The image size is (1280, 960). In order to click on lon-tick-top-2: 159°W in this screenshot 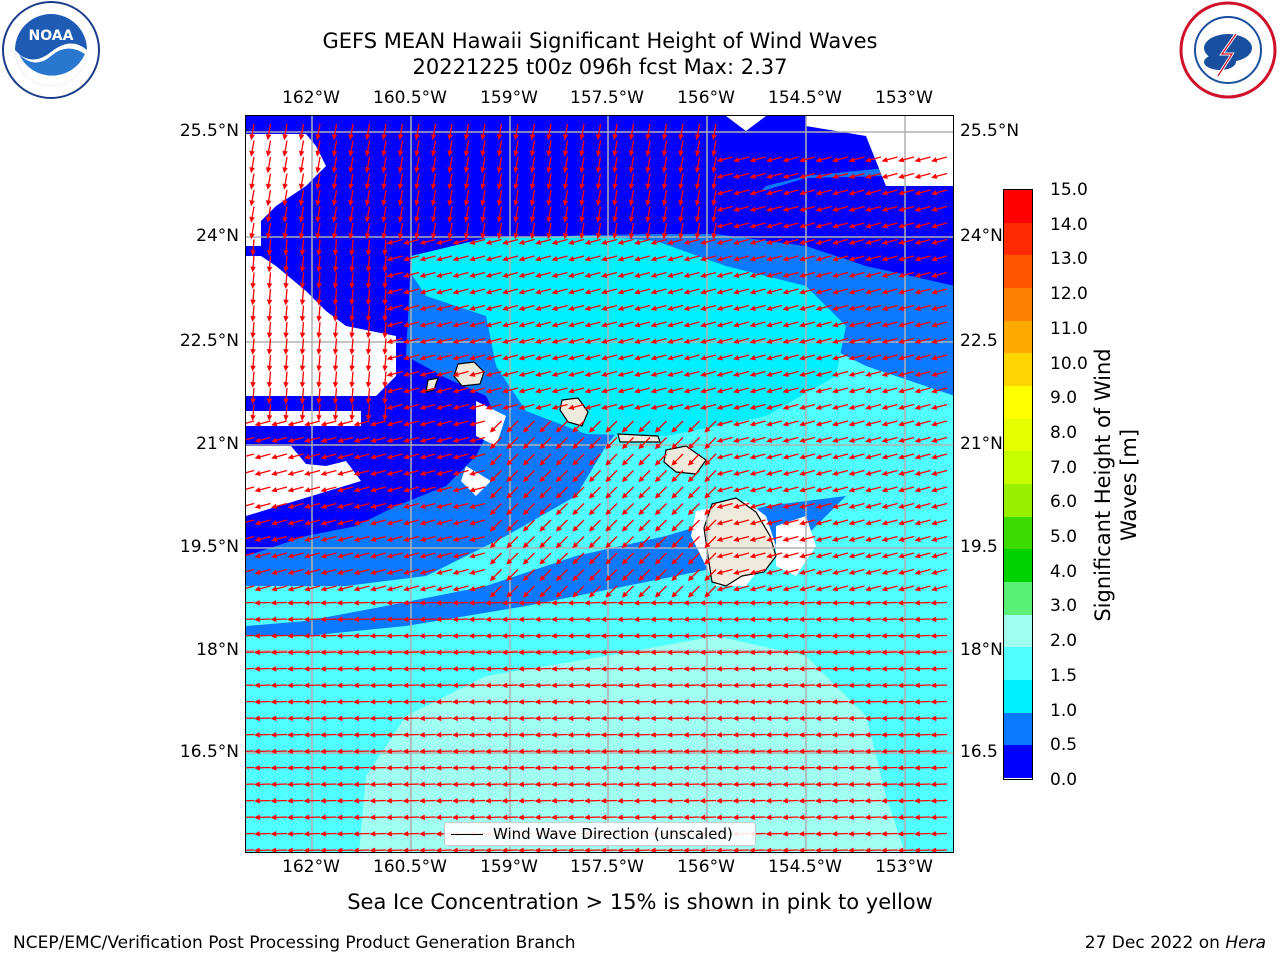, I will do `click(509, 98)`.